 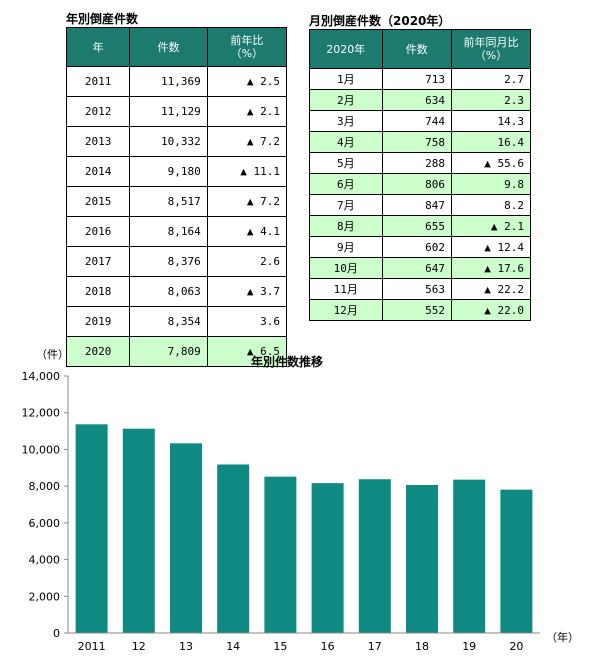 What do you see at coordinates (98, 291) in the screenshot?
I see `cell-year: 2018` at bounding box center [98, 291].